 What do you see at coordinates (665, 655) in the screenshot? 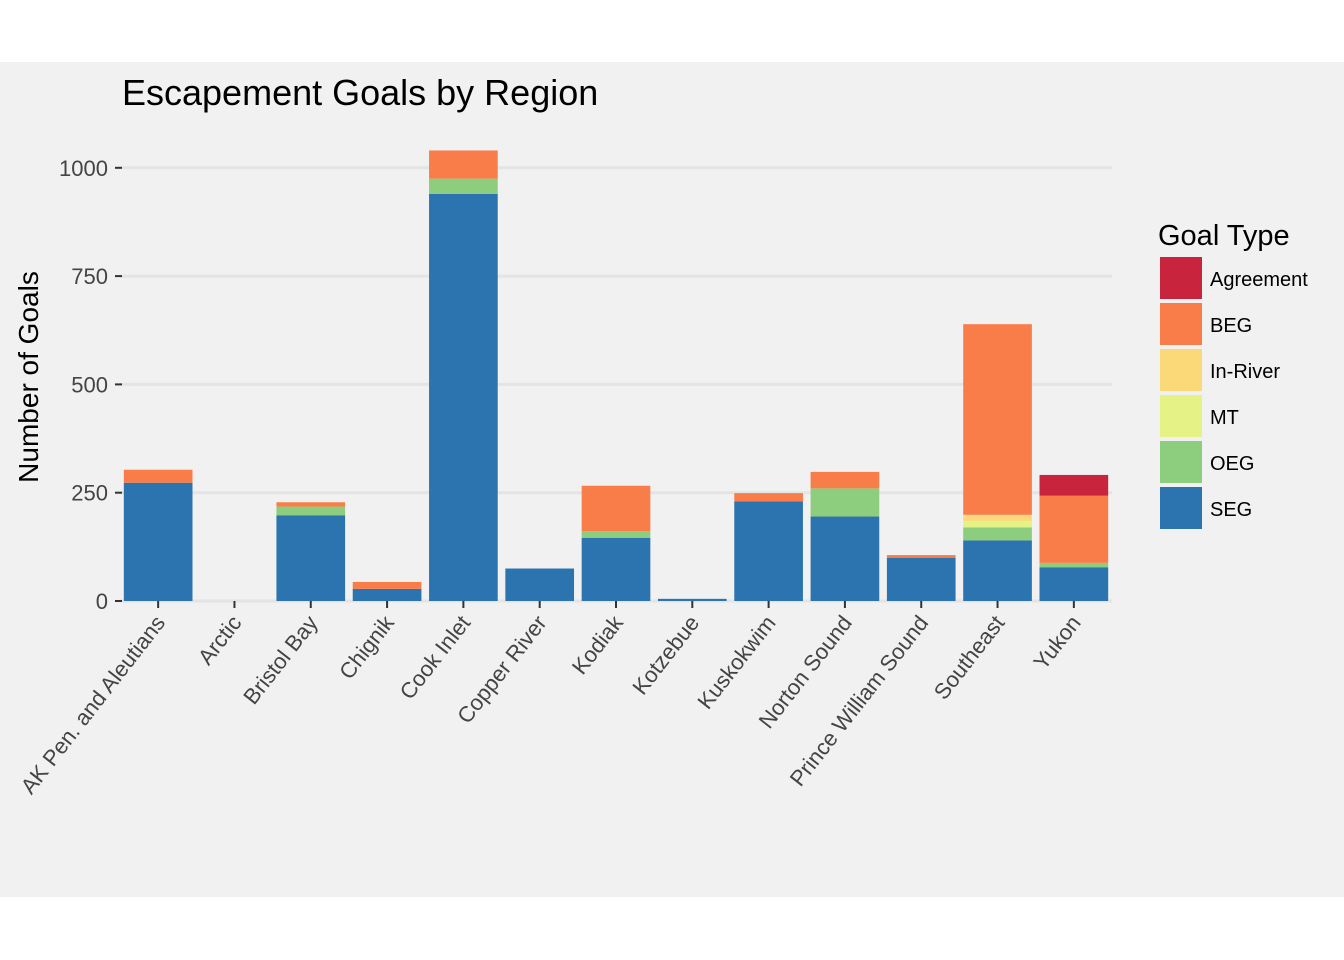
I see `x-tick-label-kotzebue: Kotzebue` at bounding box center [665, 655].